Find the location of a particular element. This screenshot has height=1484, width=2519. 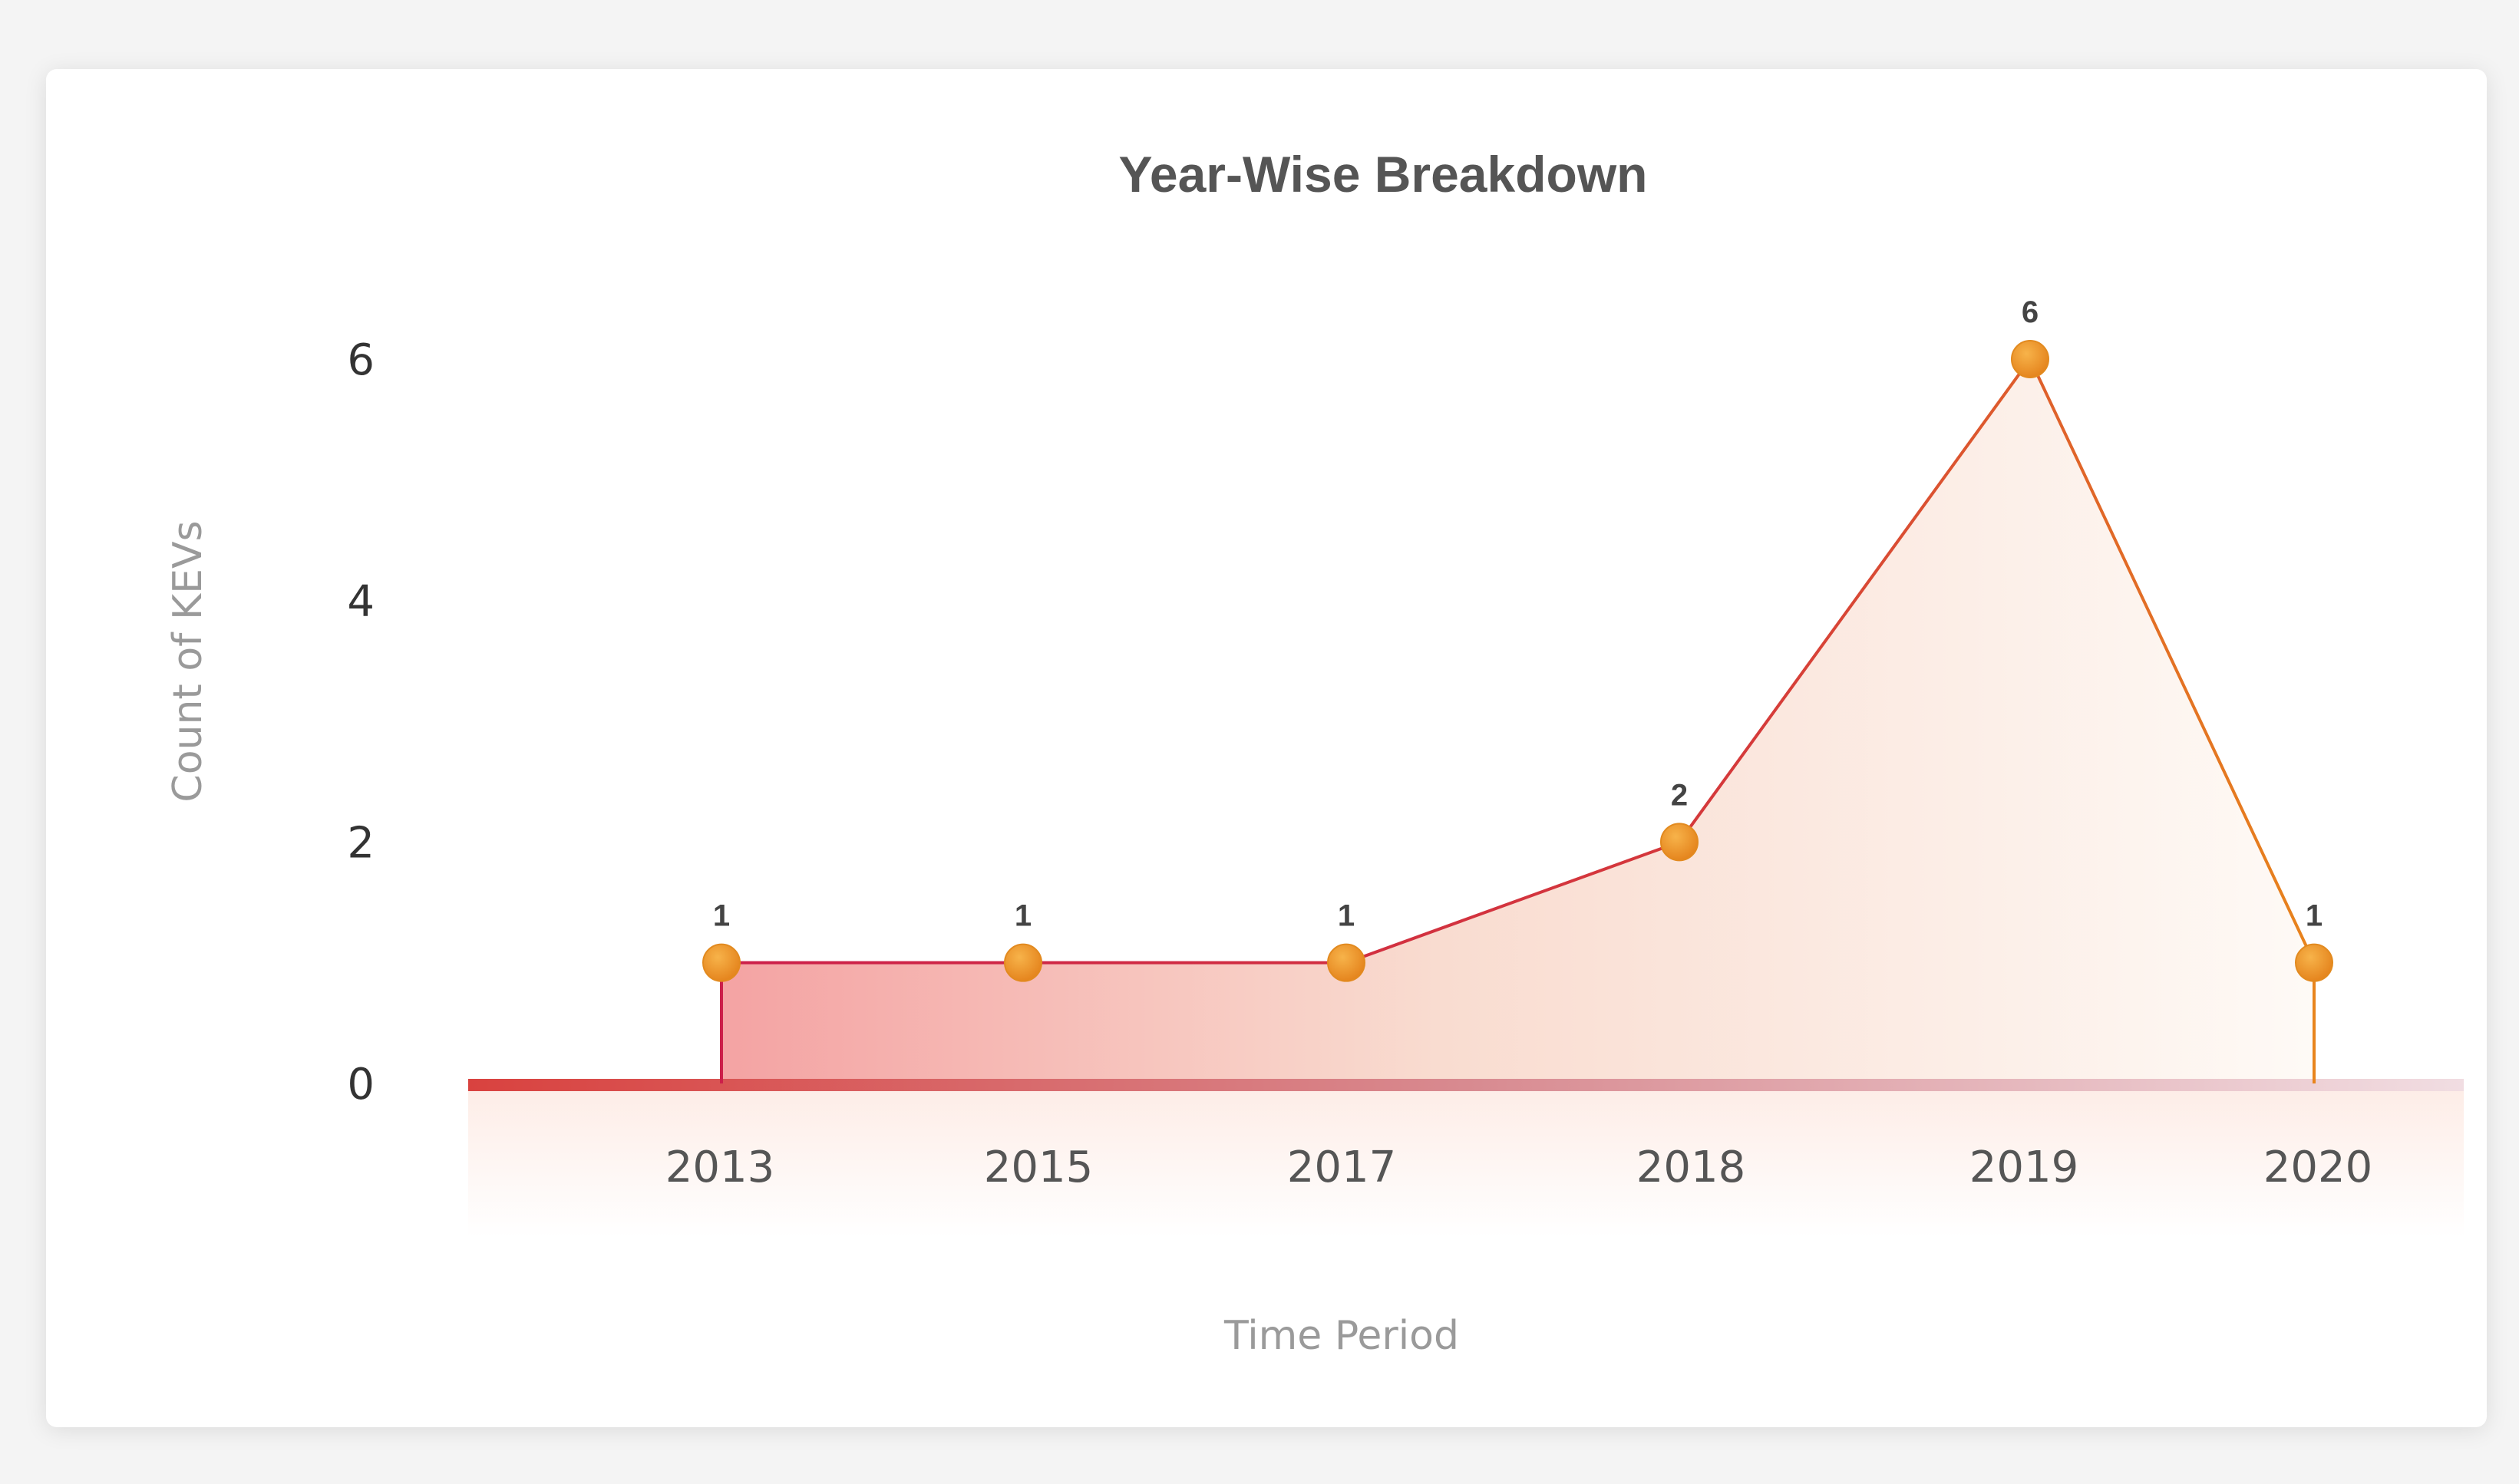

x-tick-label: 2015 is located at coordinates (1039, 1167).